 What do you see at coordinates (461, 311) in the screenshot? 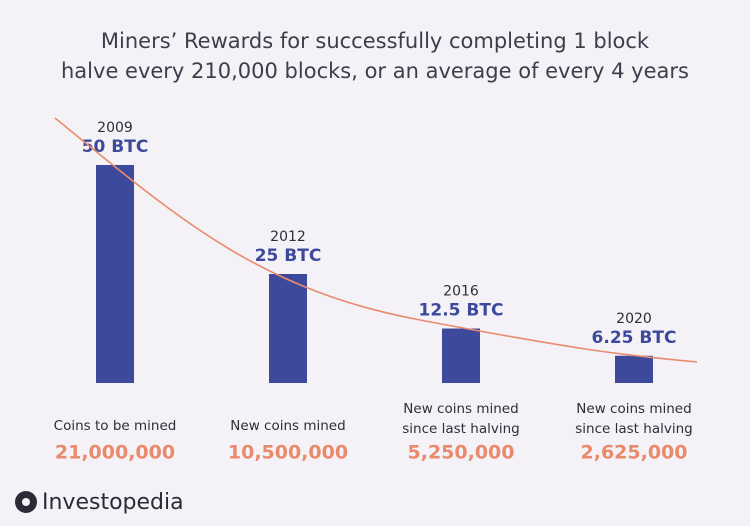
I see `value-label: 12.5 BTC` at bounding box center [461, 311].